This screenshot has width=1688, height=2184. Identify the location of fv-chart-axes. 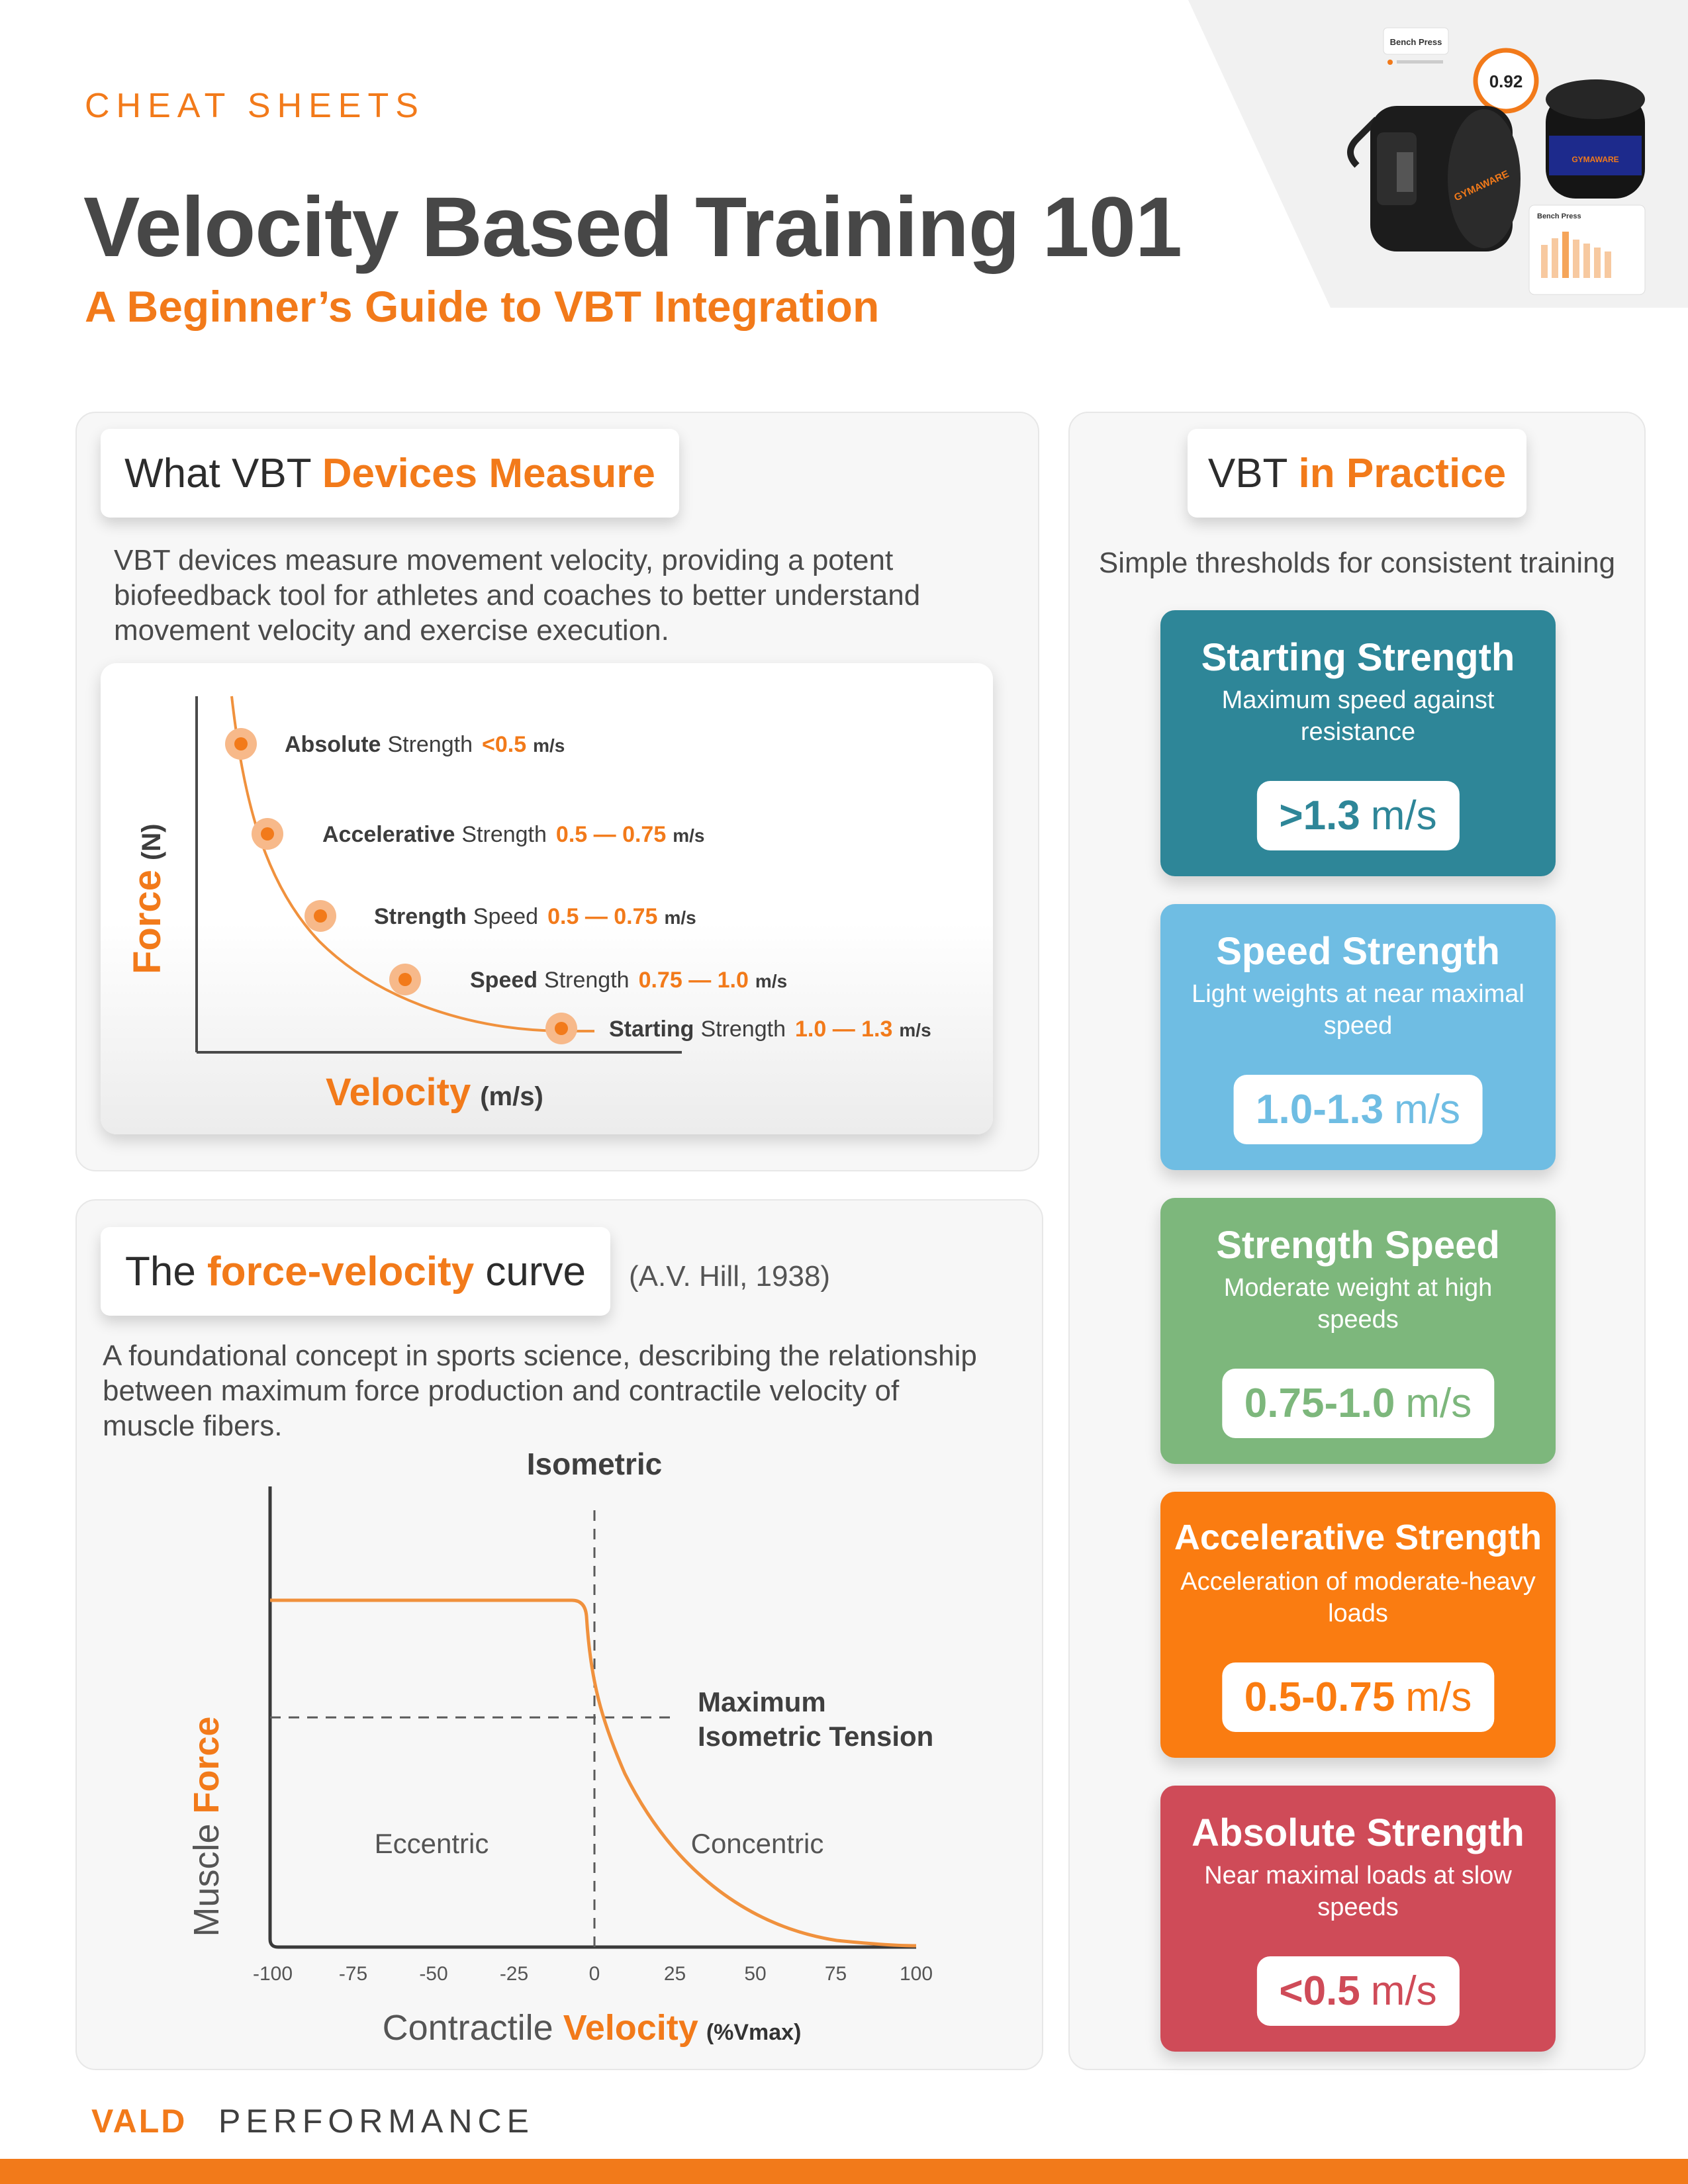
(592, 1718).